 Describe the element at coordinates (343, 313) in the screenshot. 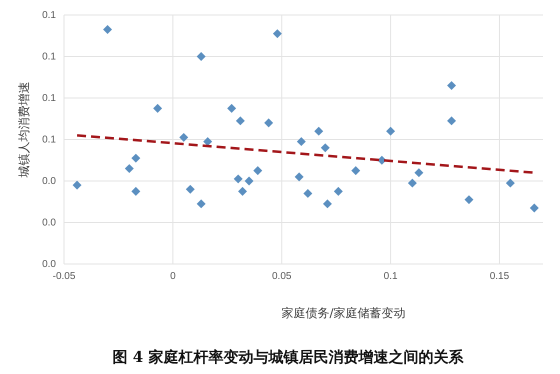

I see `x-axis-title: 家庭债务/家庭储蓄变动` at that location.